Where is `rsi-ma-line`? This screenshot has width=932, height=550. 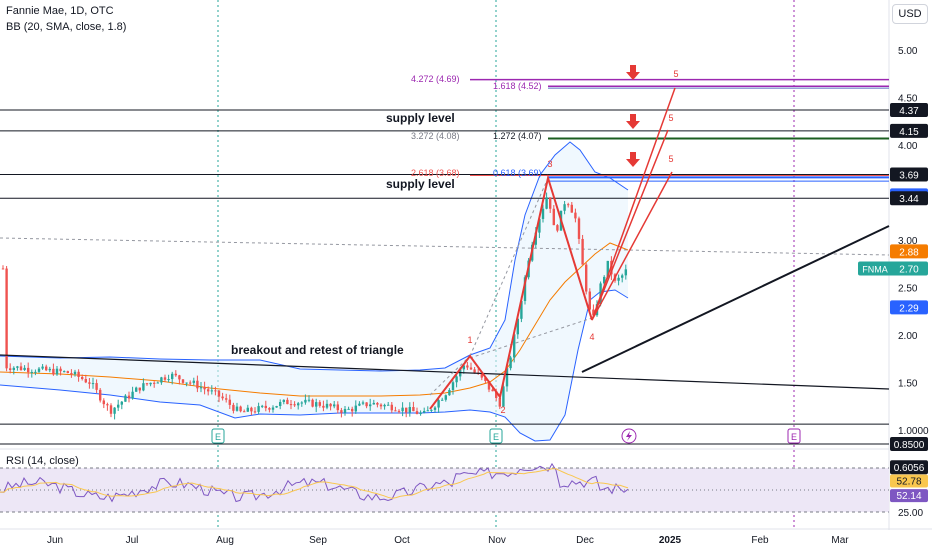 rsi-ma-line is located at coordinates (314, 483).